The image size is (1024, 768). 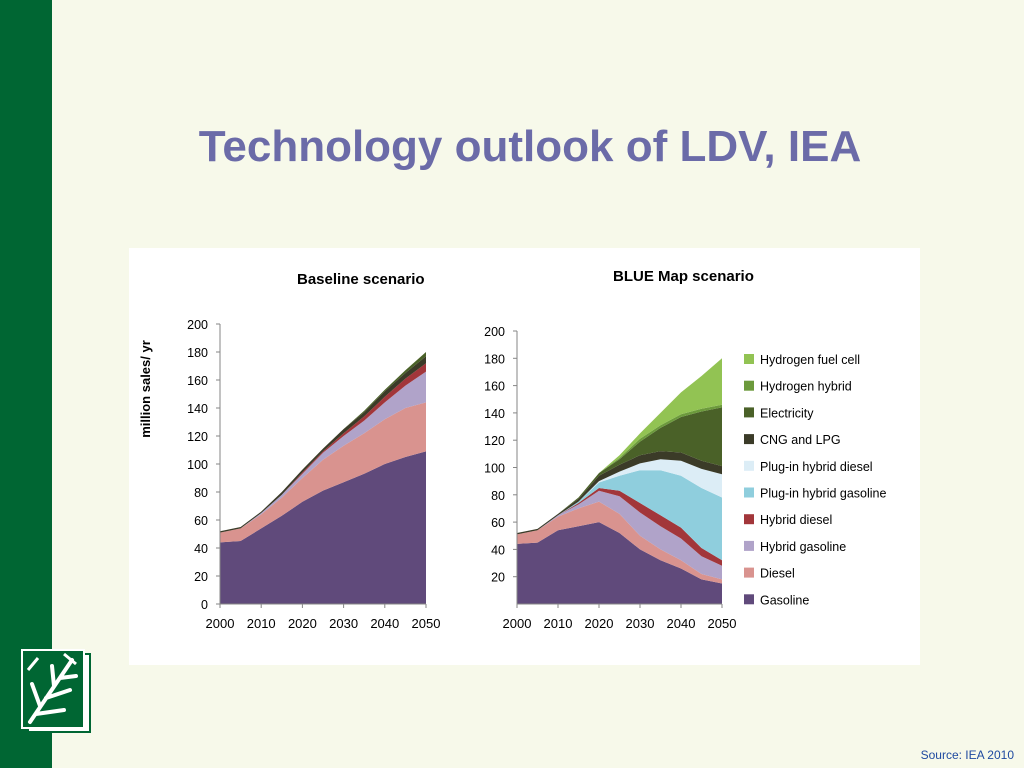 I want to click on baseline-y-tick-label: 140, so click(x=197, y=409).